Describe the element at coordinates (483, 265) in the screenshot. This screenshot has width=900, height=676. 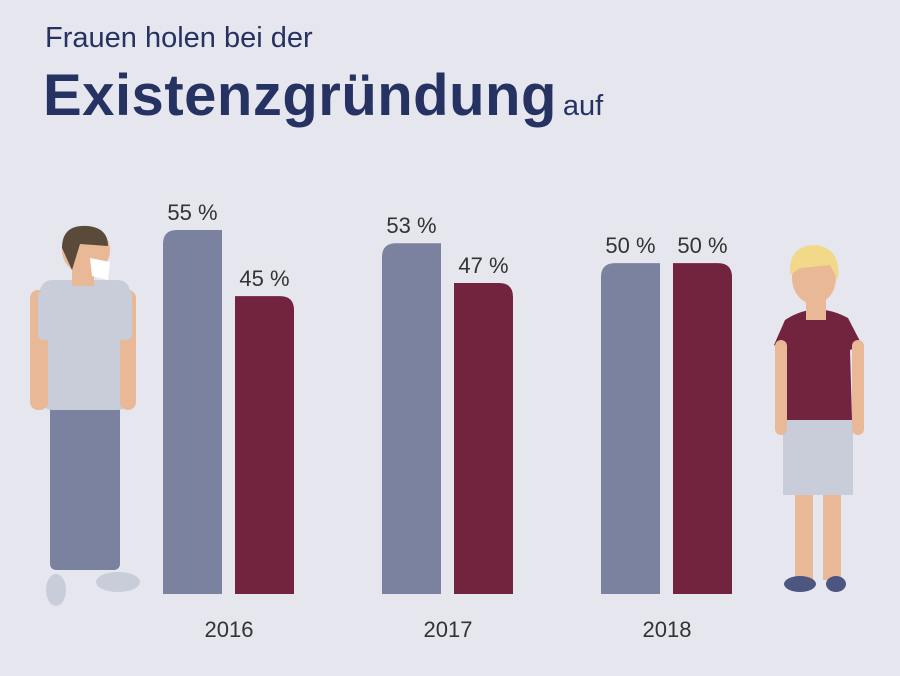
I see `data-label: 47 %` at that location.